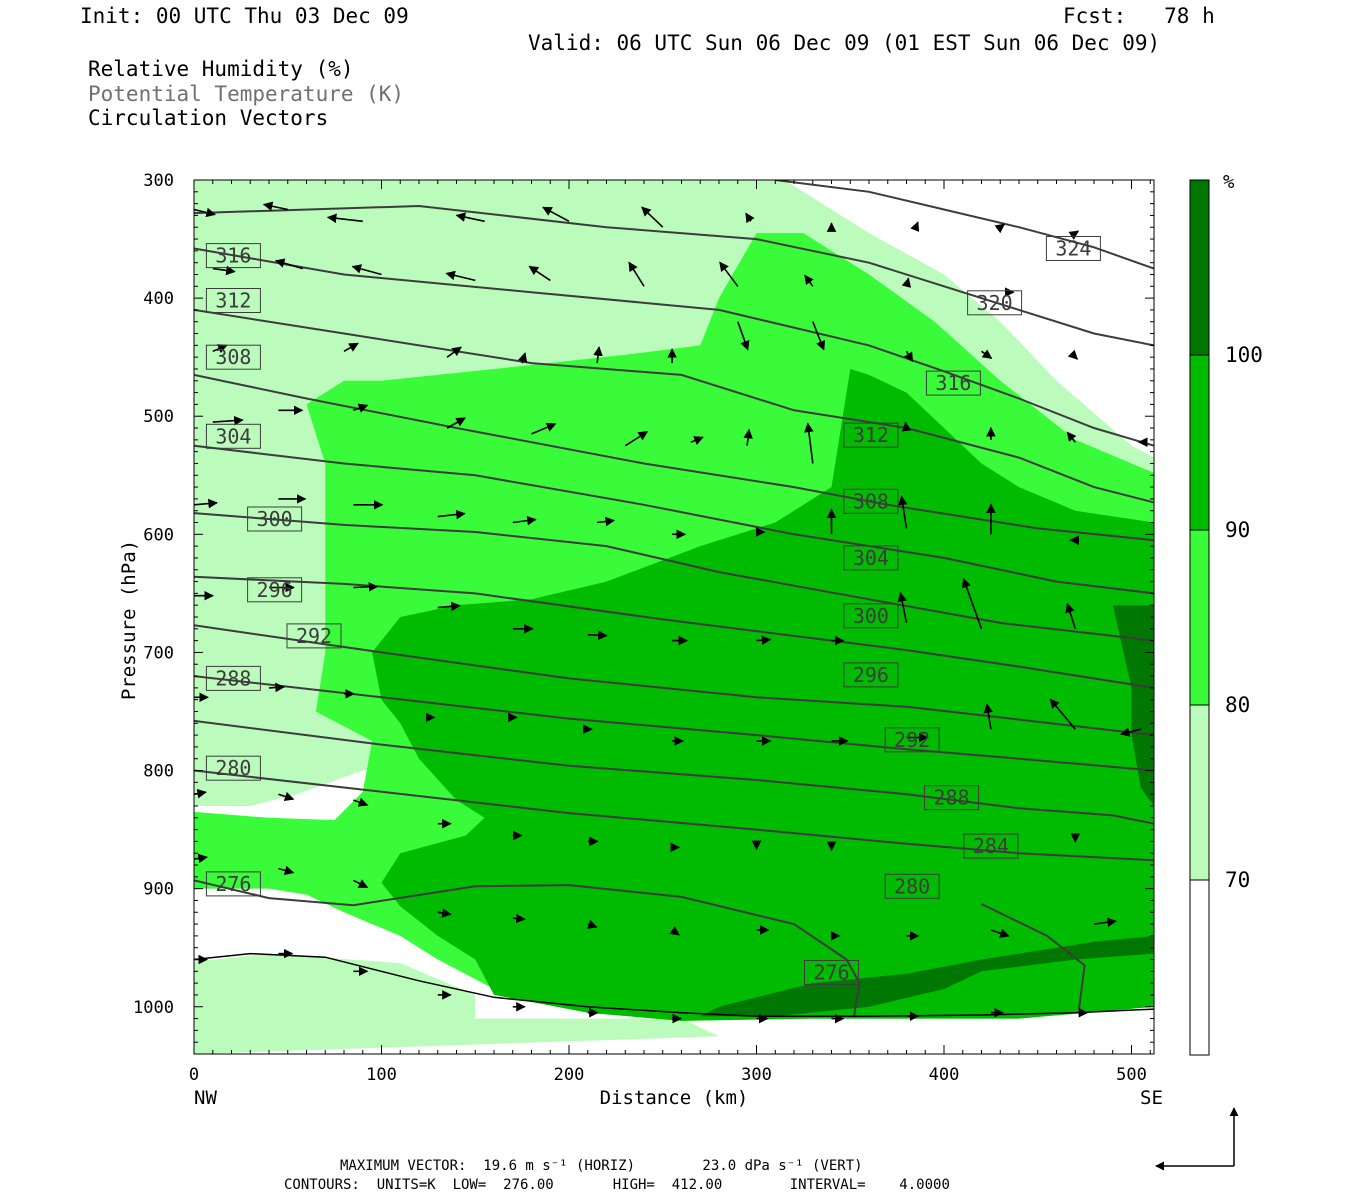 Image resolution: width=1350 pixels, height=1200 pixels. I want to click on colorbar-label: 70, so click(1237, 880).